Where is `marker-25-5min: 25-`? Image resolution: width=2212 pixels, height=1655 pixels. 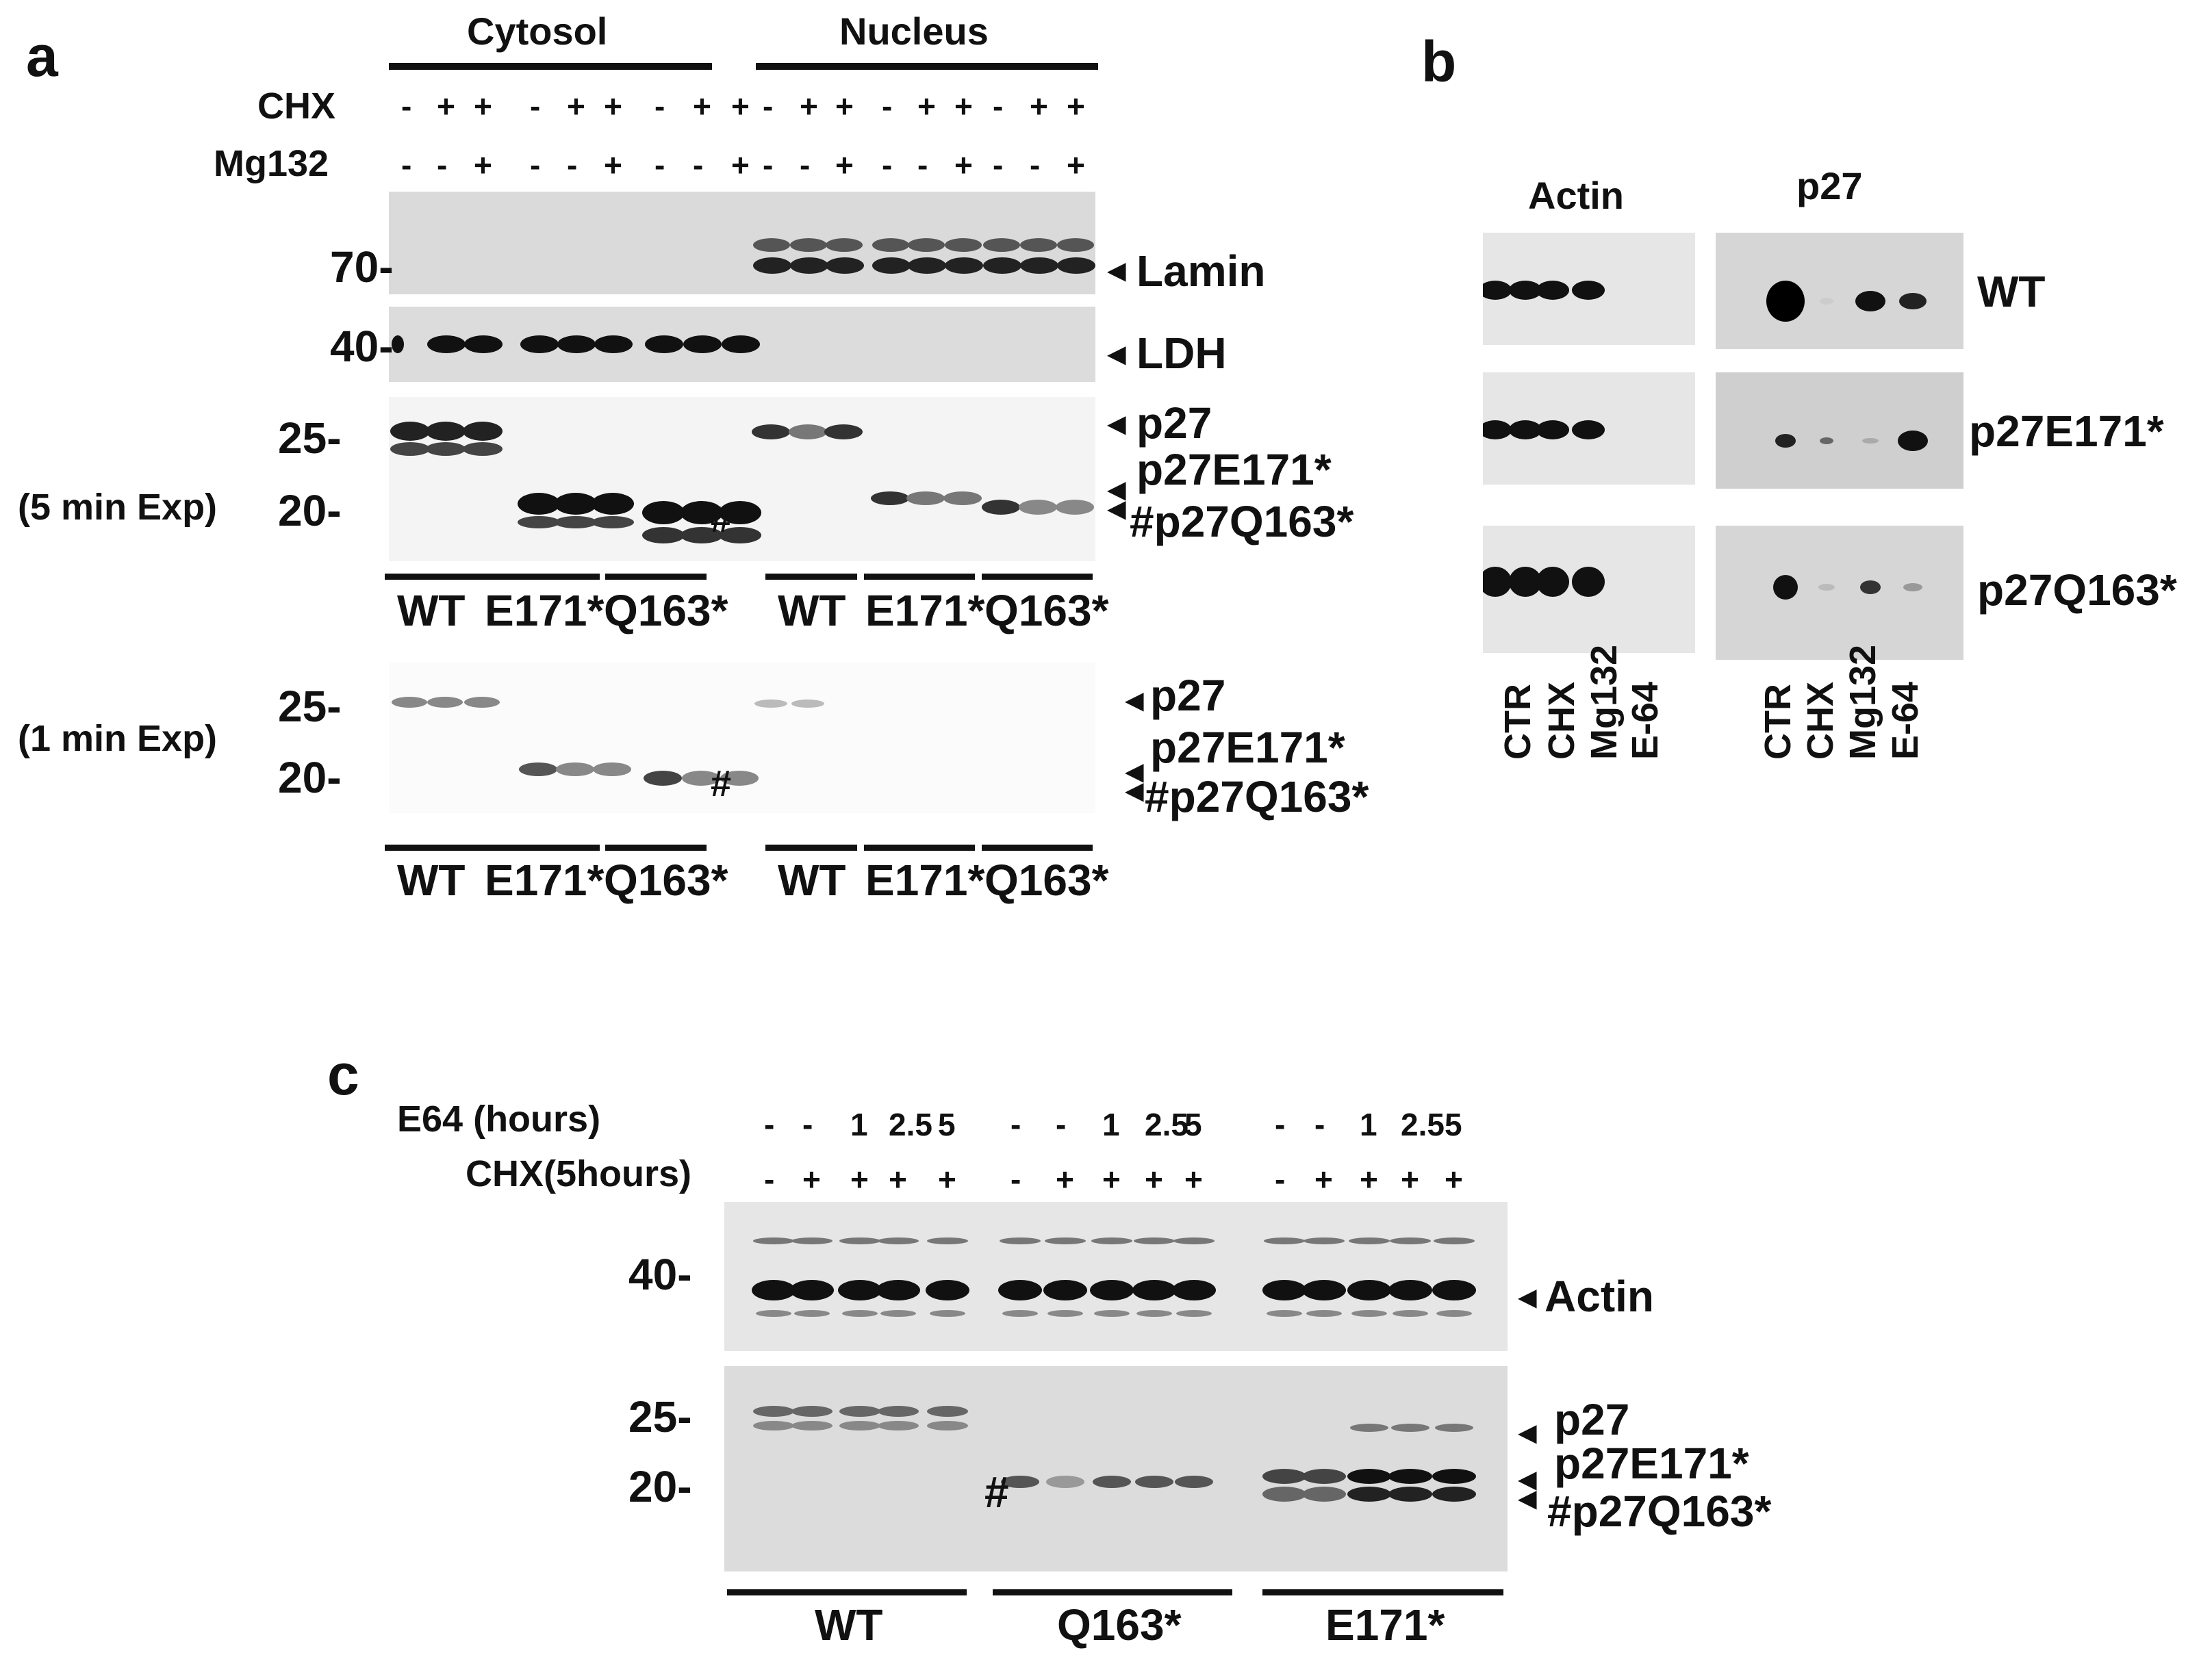
marker-25-5min: 25- is located at coordinates (310, 438).